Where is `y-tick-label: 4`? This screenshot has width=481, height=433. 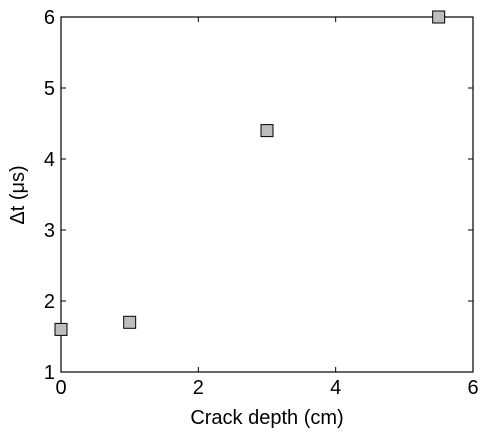 y-tick-label: 4 is located at coordinates (49, 160).